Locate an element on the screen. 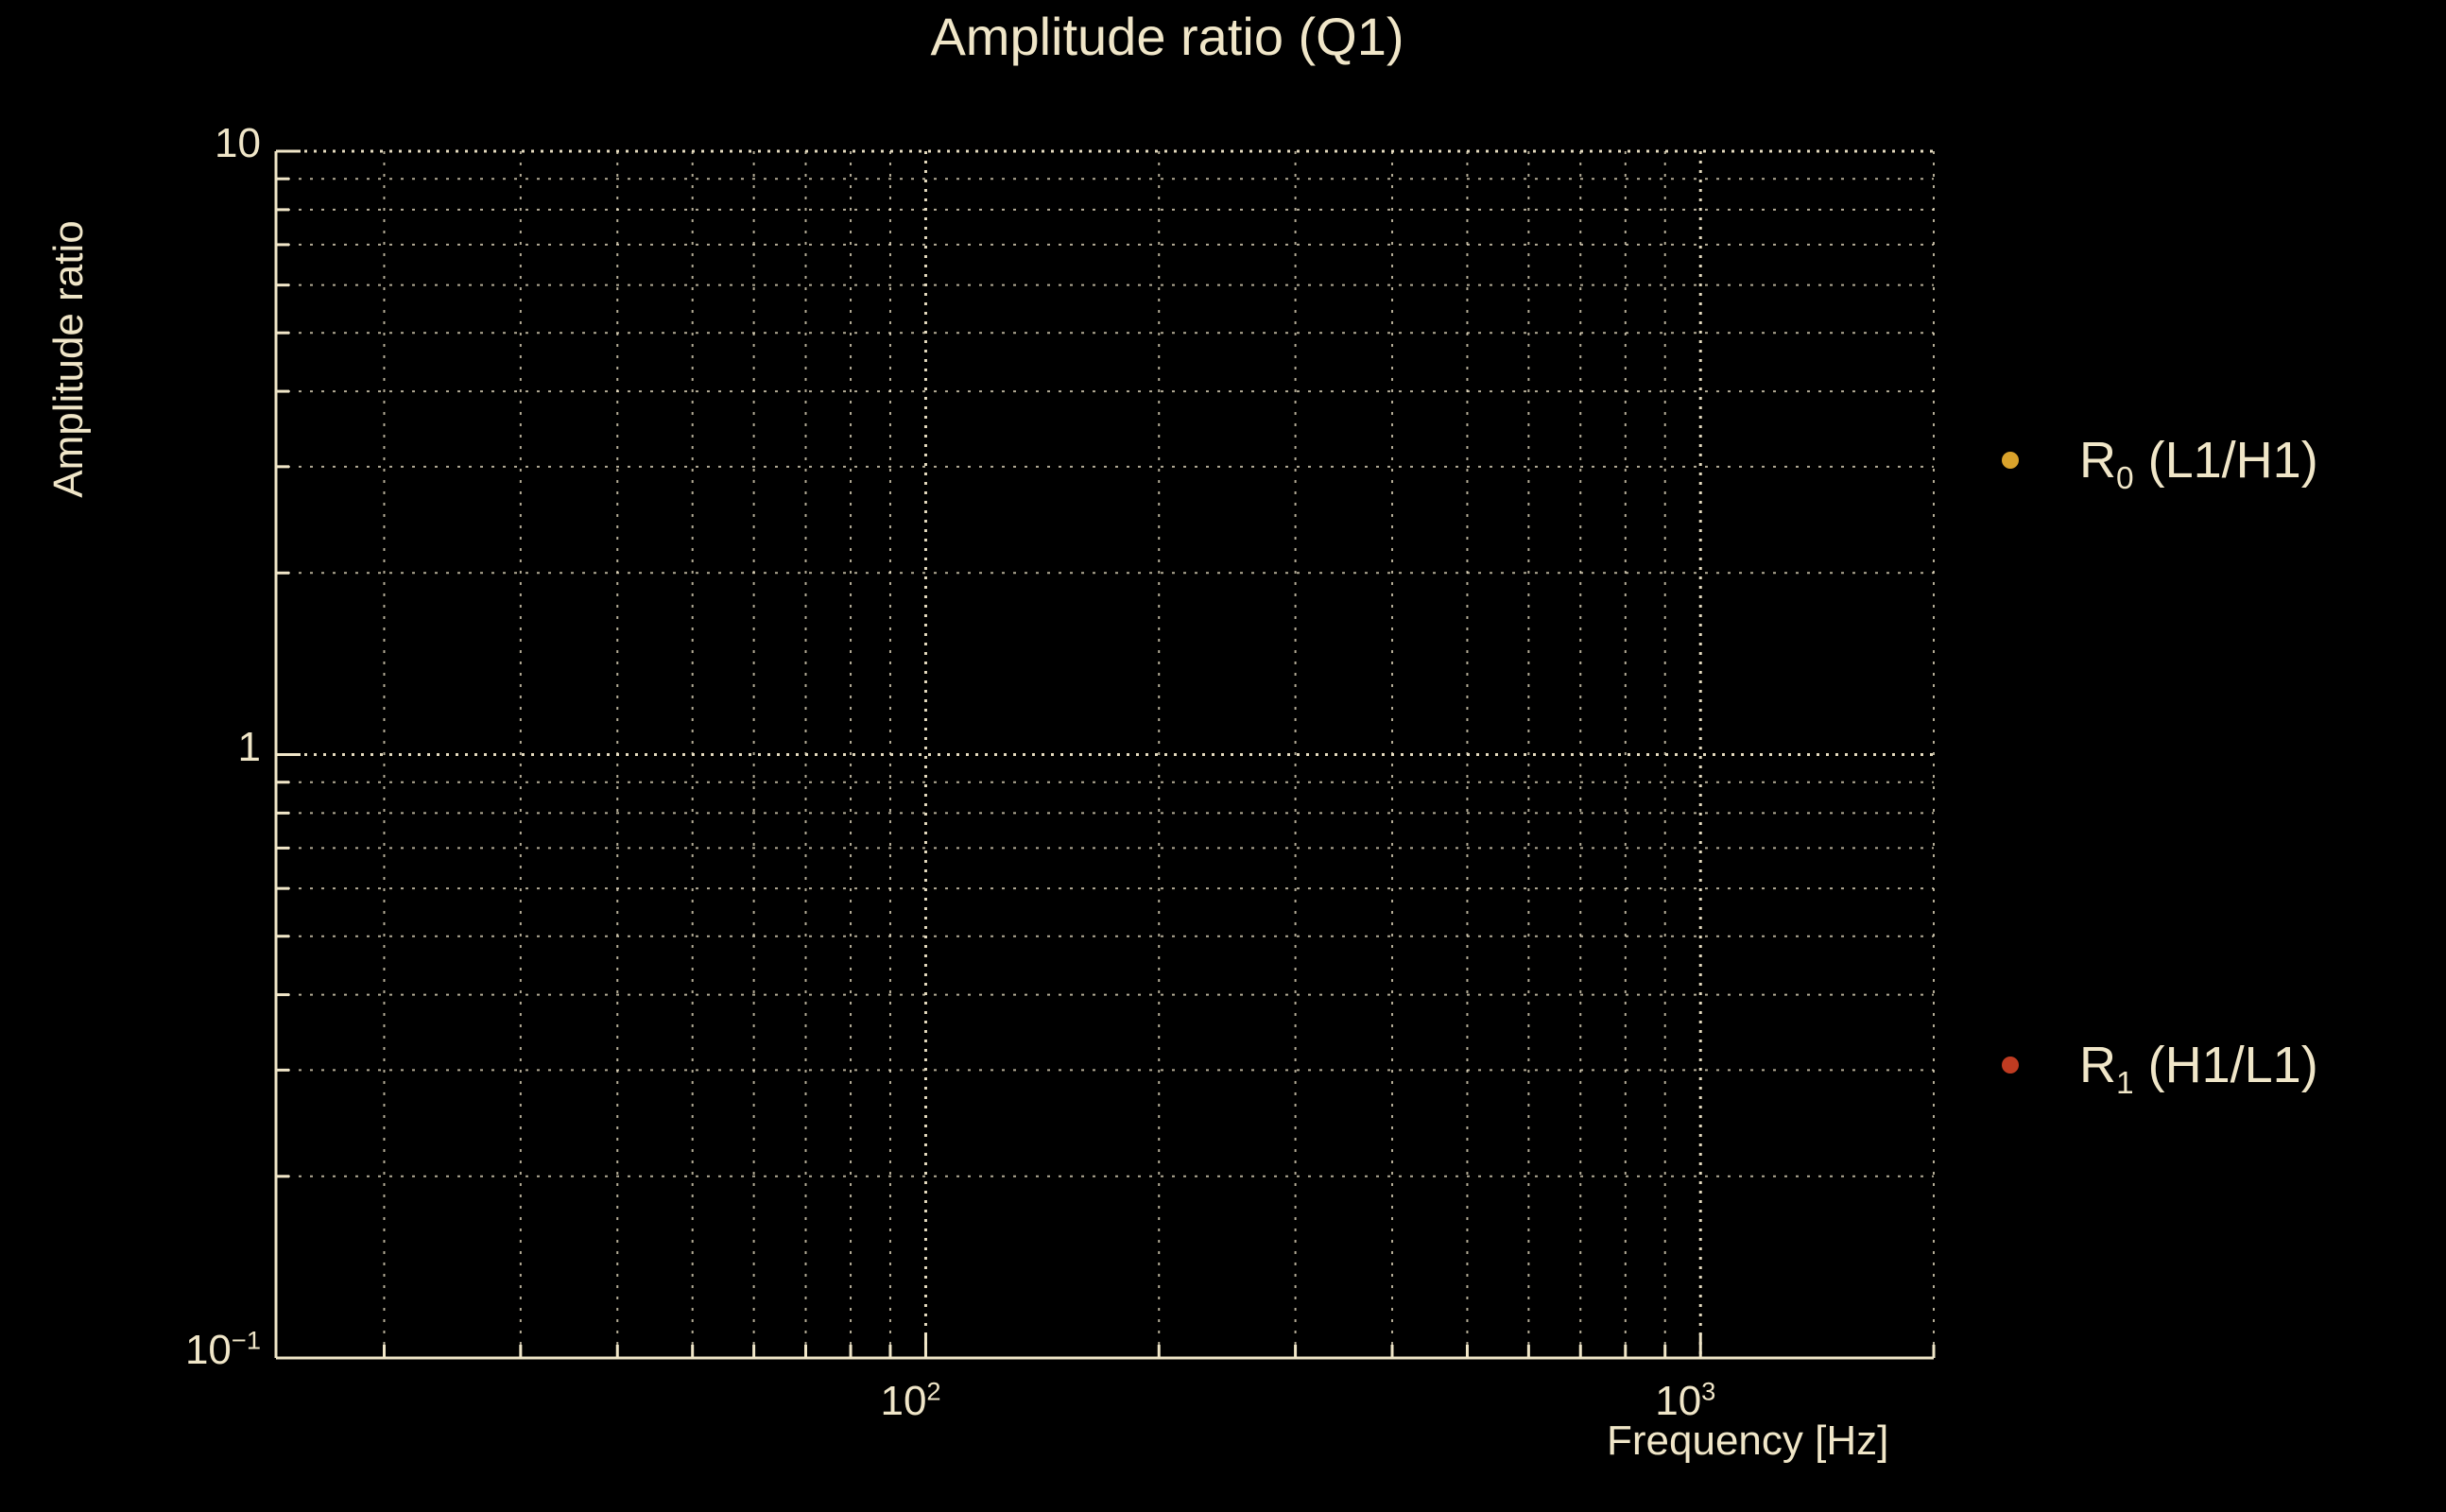 This screenshot has width=2446, height=1512. x-tick-label: 10³ is located at coordinates (1685, 1400).